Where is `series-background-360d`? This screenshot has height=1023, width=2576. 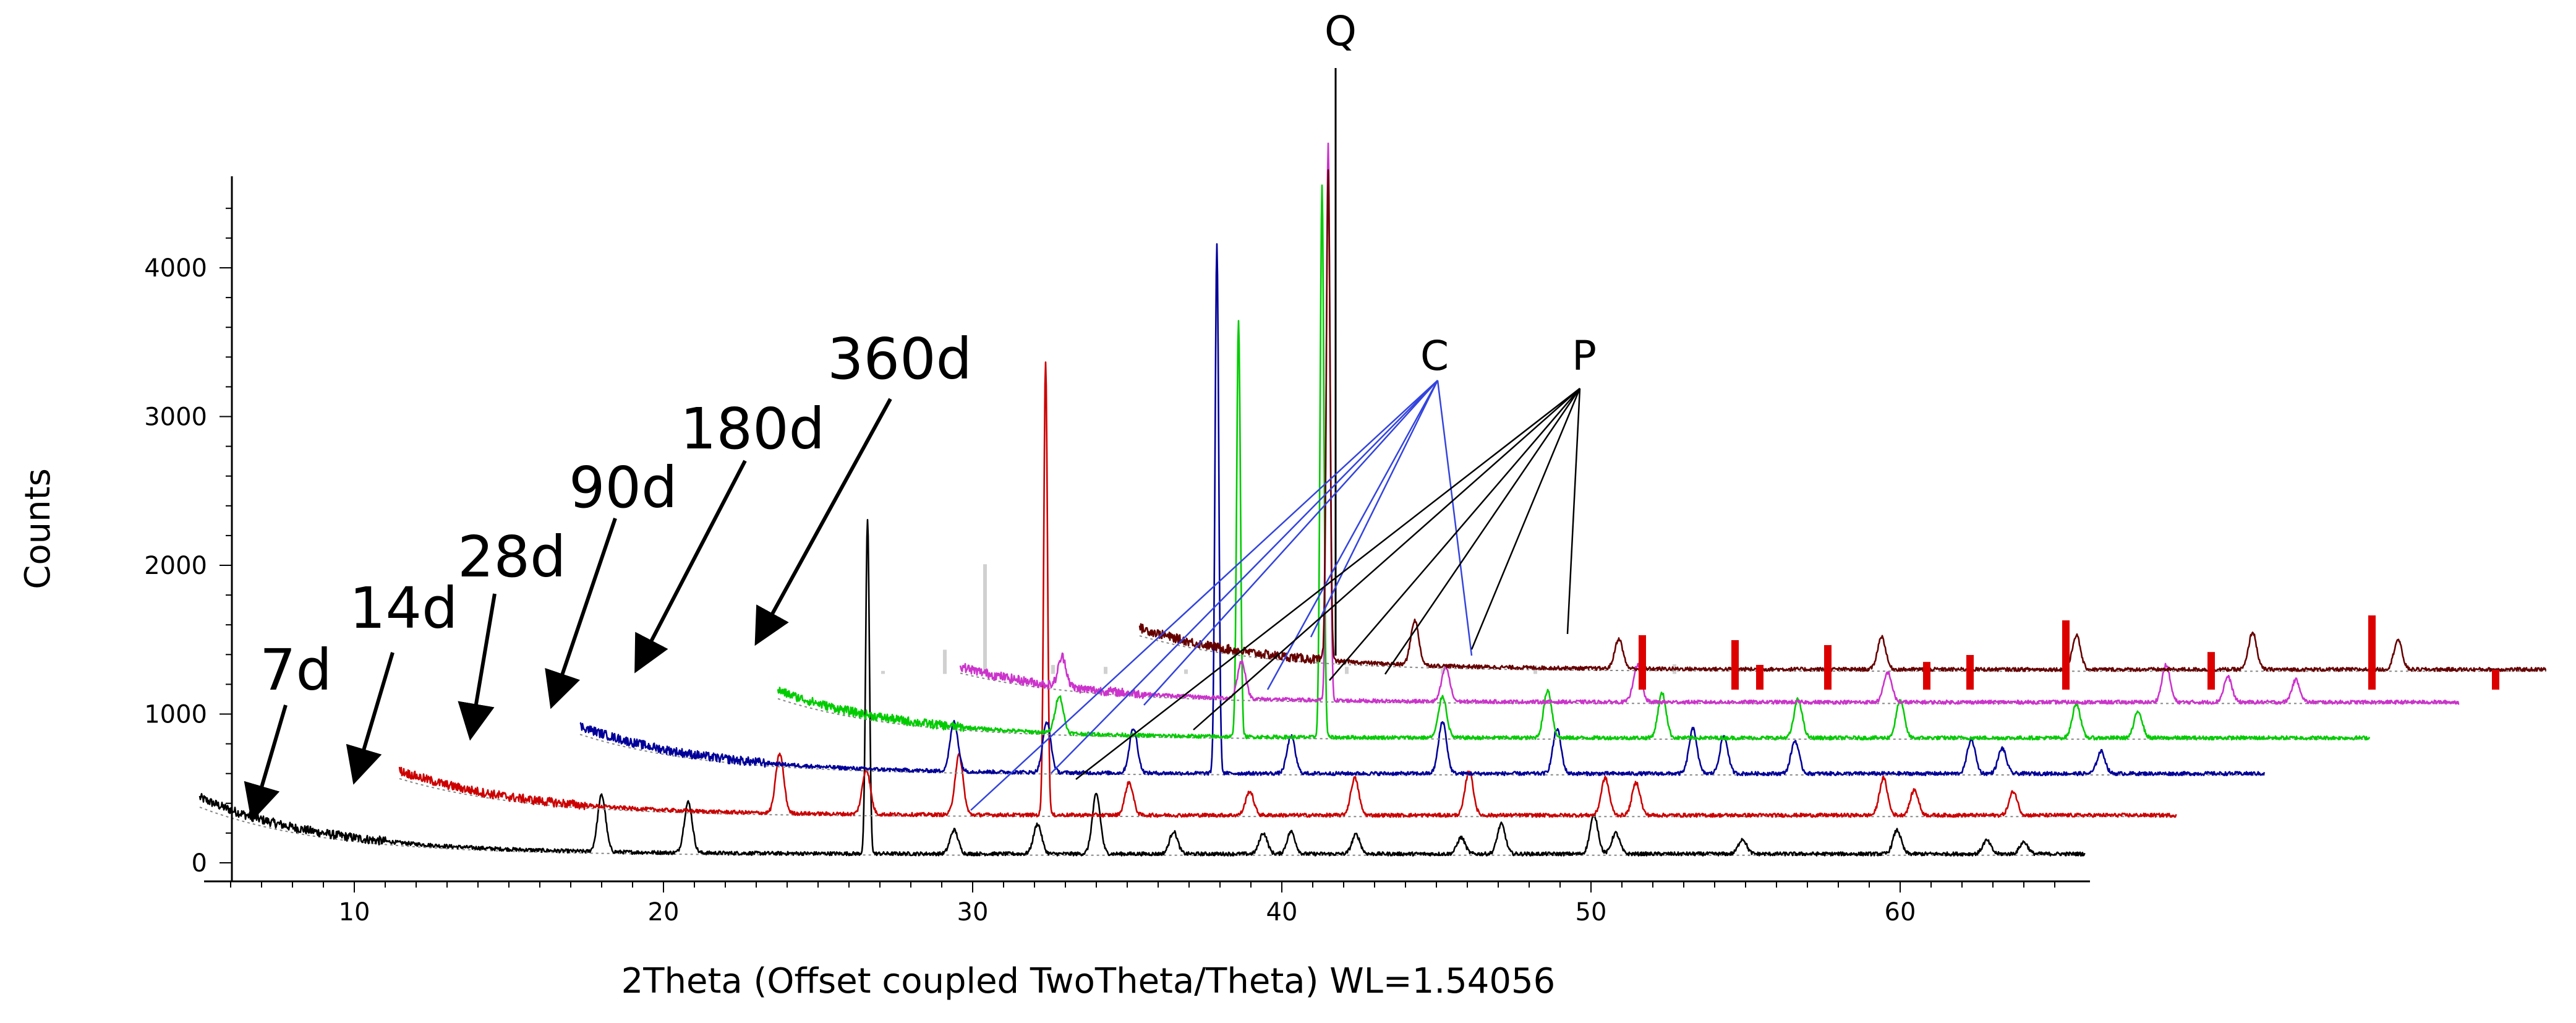 series-background-360d is located at coordinates (1842, 653).